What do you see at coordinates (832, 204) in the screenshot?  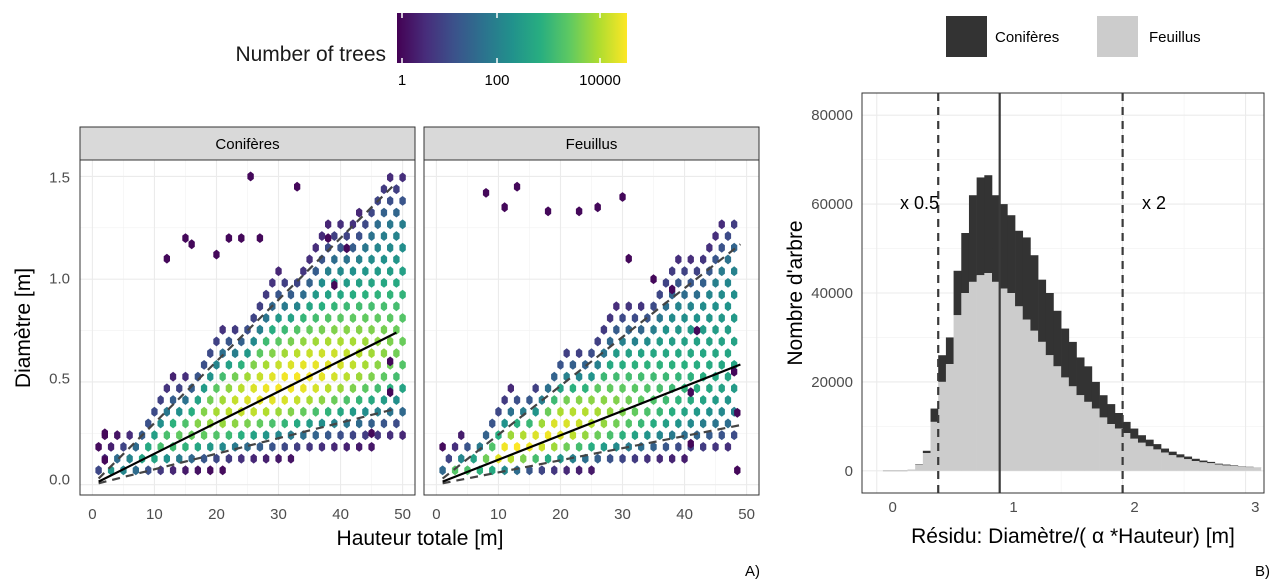 I see `y-tick-label: 60000` at bounding box center [832, 204].